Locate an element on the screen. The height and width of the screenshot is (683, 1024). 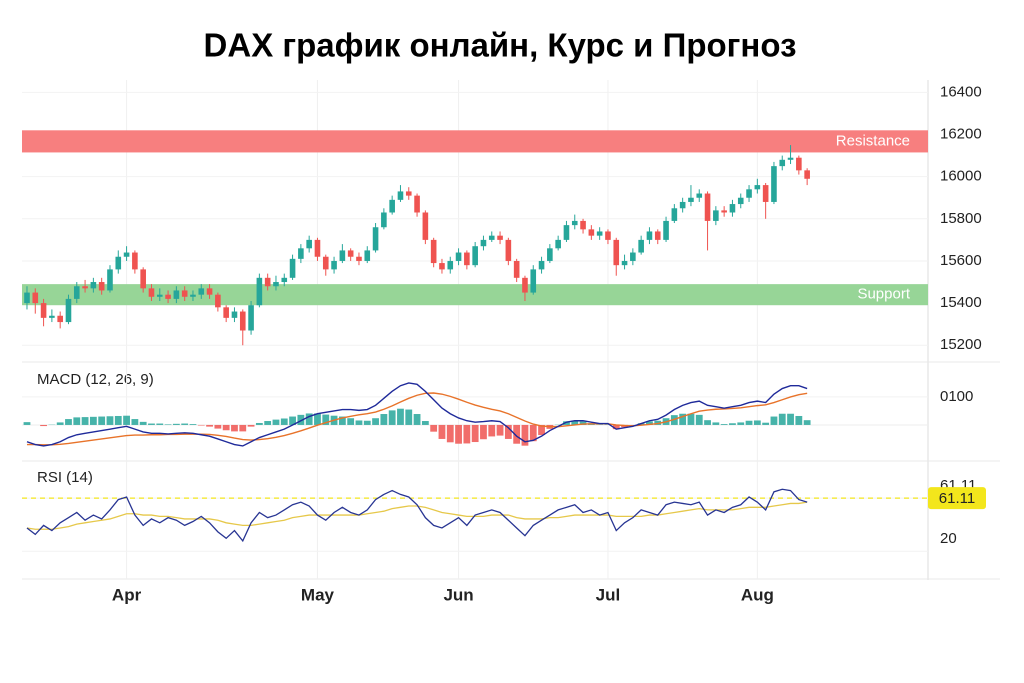
signal-line is located at coordinates (417, 419).